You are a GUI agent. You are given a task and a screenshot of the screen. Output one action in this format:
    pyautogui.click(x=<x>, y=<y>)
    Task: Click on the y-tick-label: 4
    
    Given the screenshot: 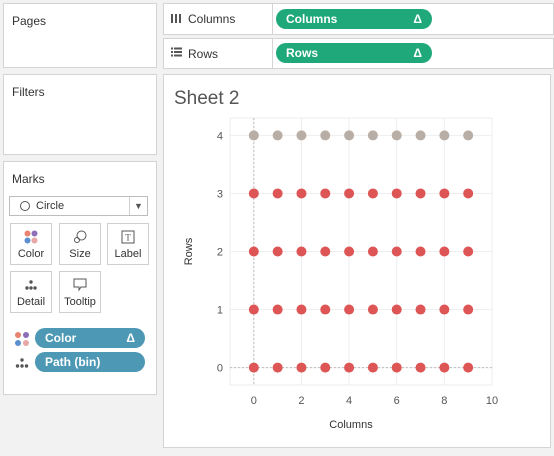 What is the action you would take?
    pyautogui.click(x=220, y=136)
    